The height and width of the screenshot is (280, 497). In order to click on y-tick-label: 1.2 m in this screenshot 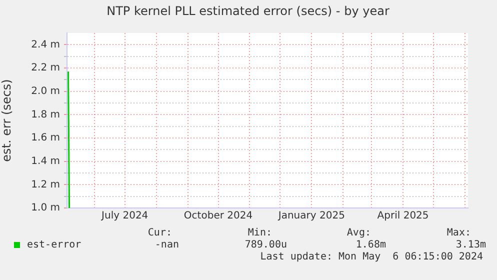, I will do `click(45, 184)`.